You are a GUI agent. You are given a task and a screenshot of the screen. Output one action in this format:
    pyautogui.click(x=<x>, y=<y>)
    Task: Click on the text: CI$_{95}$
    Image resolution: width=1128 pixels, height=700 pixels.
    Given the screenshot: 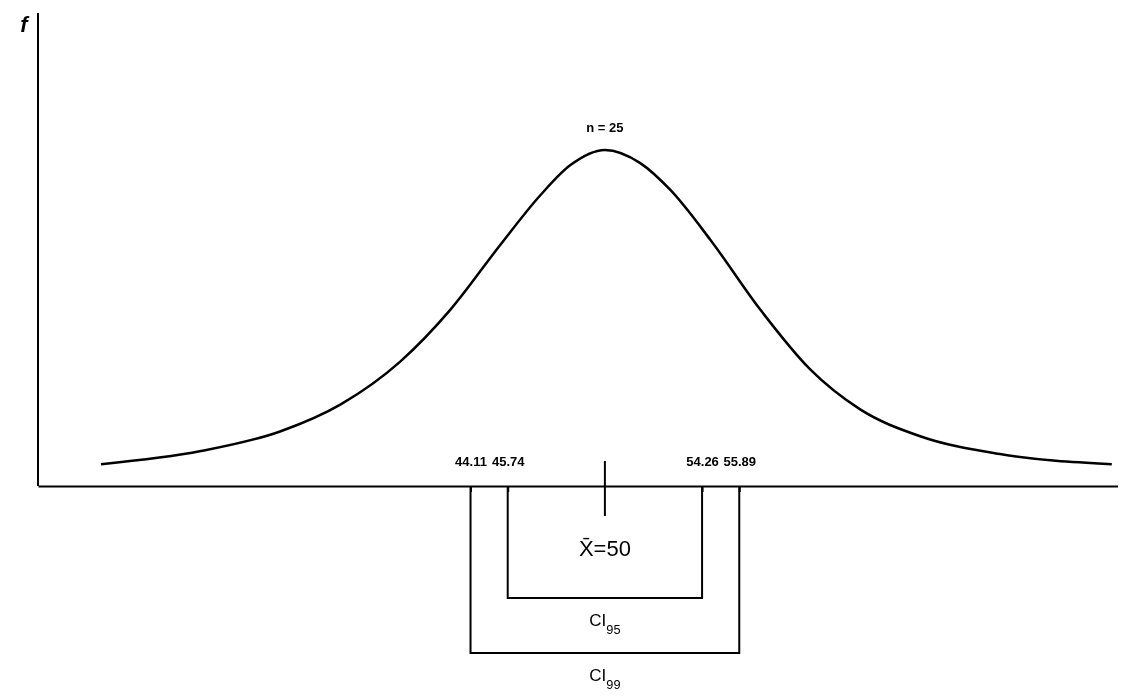 What is the action you would take?
    pyautogui.click(x=605, y=624)
    